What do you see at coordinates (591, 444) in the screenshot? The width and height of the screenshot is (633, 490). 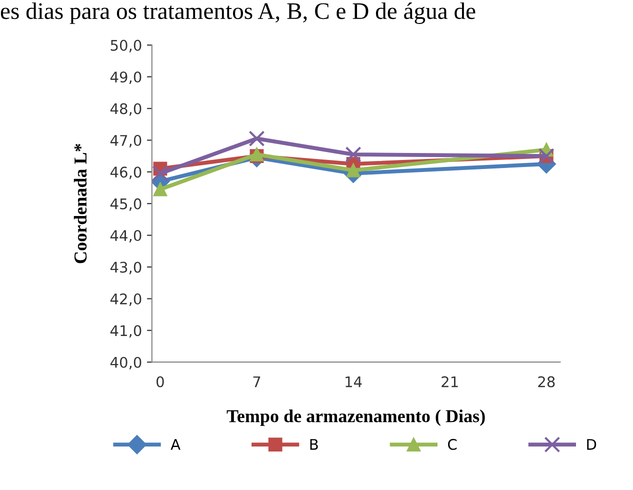 I see `legend-label: D` at bounding box center [591, 444].